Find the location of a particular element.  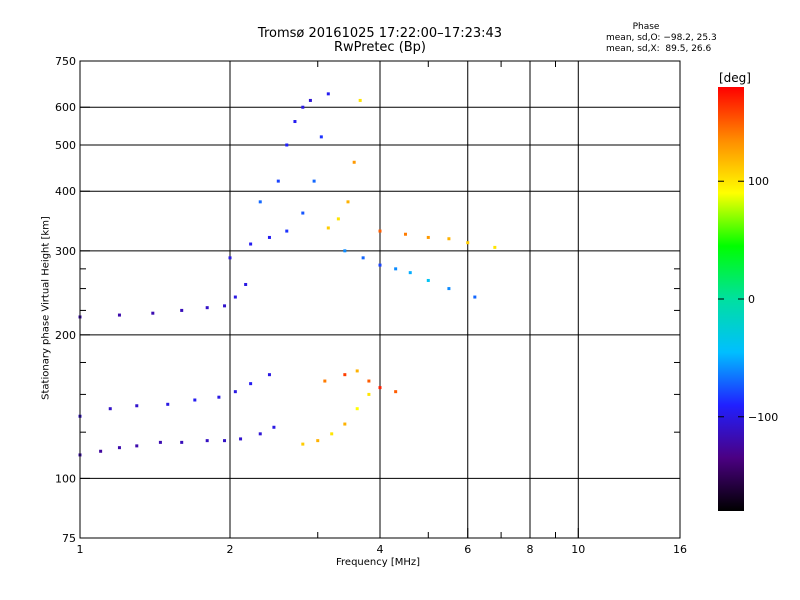

y-tick-label: 500 is located at coordinates (65, 145).